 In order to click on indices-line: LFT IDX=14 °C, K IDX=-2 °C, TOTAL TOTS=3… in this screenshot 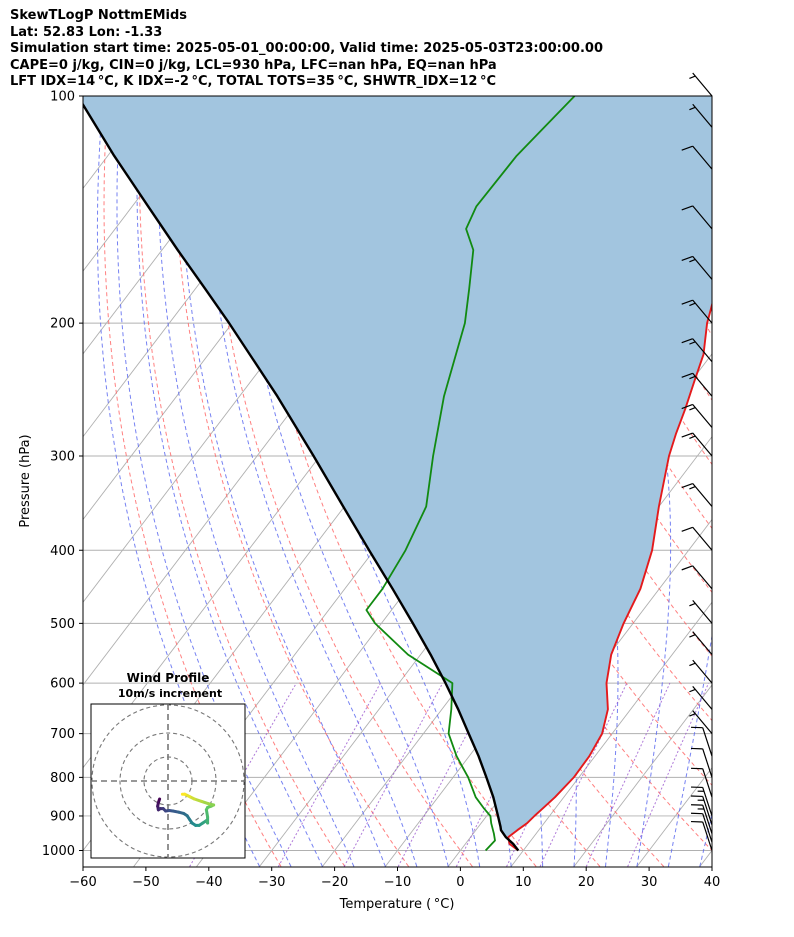, I will do `click(253, 81)`.